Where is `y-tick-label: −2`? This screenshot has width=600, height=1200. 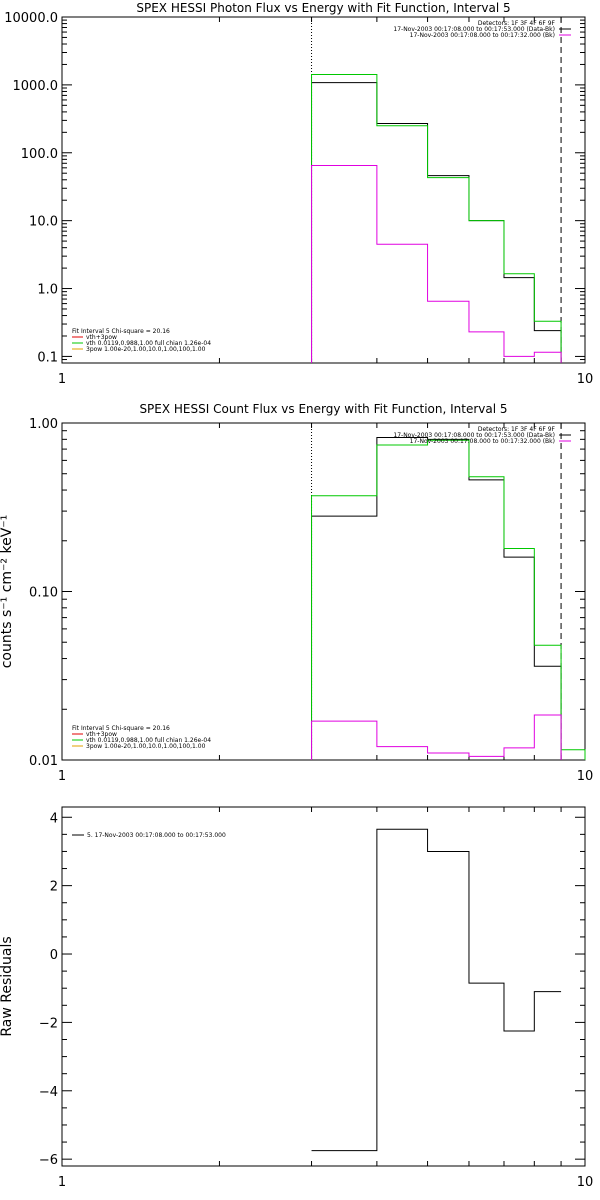
y-tick-label: −2 is located at coordinates (48, 1023).